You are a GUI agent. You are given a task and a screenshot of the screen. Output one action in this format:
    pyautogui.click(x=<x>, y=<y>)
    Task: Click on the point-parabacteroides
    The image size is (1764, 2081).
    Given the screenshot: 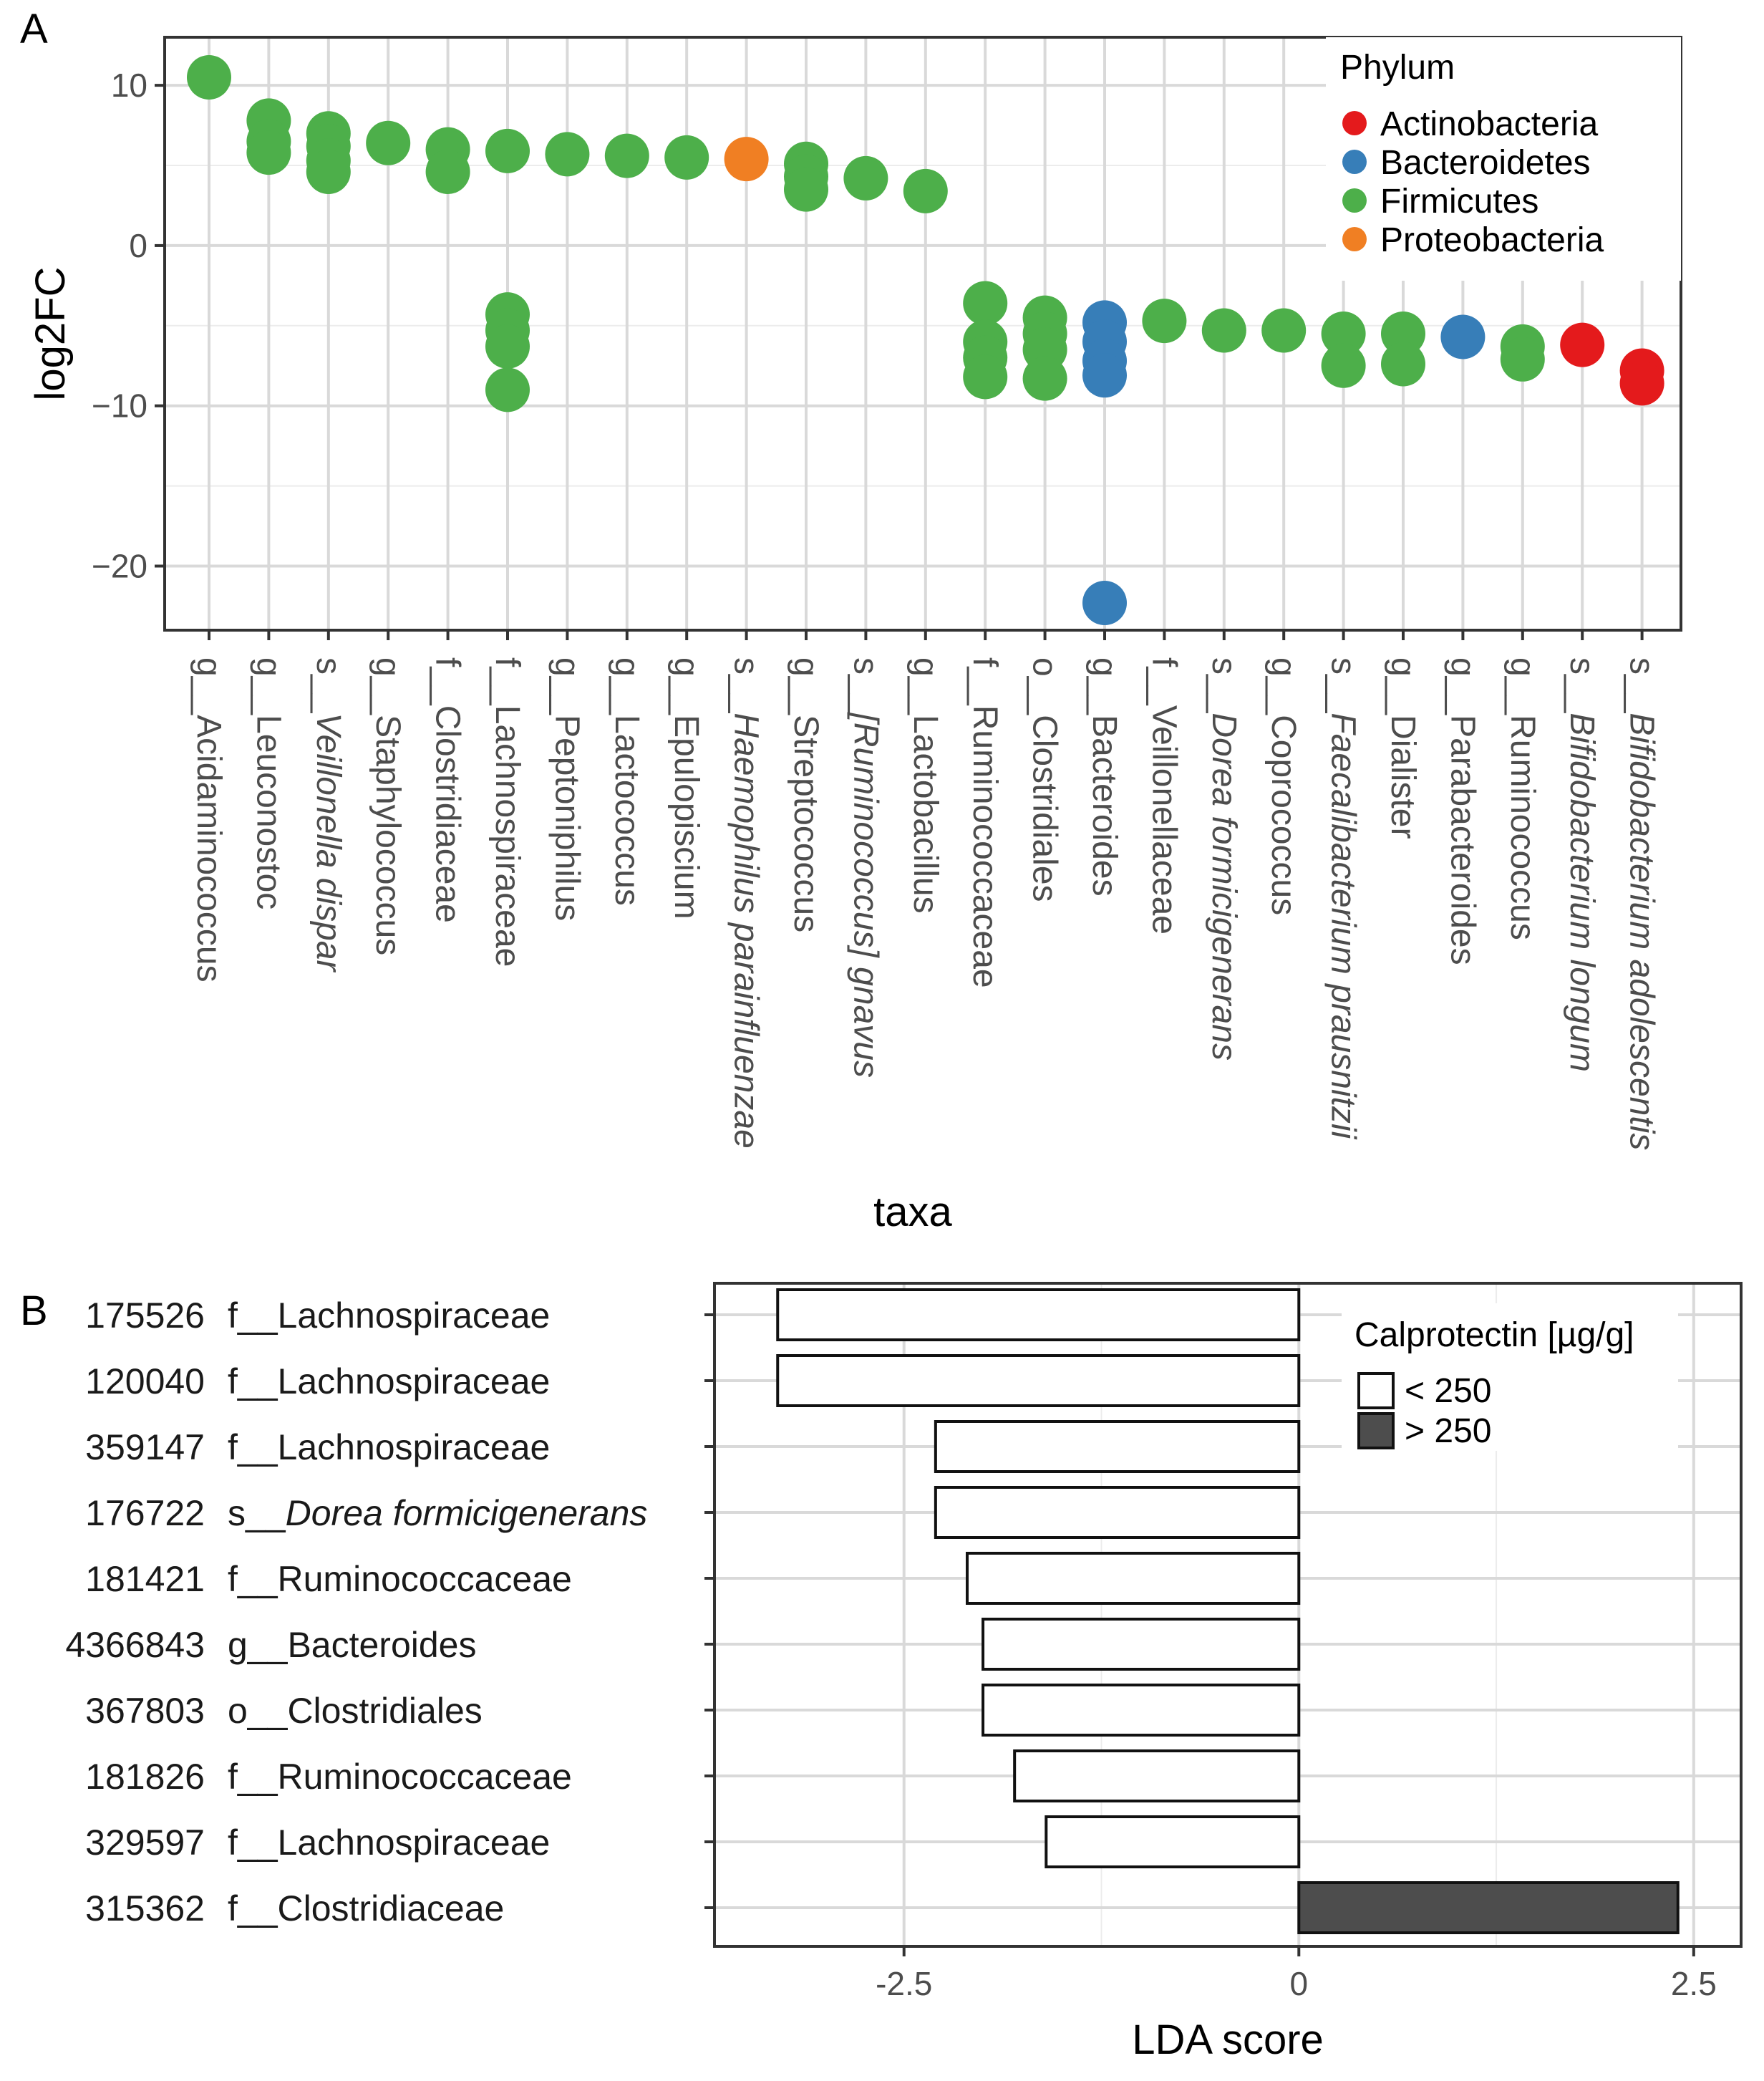 What is the action you would take?
    pyautogui.click(x=1463, y=336)
    